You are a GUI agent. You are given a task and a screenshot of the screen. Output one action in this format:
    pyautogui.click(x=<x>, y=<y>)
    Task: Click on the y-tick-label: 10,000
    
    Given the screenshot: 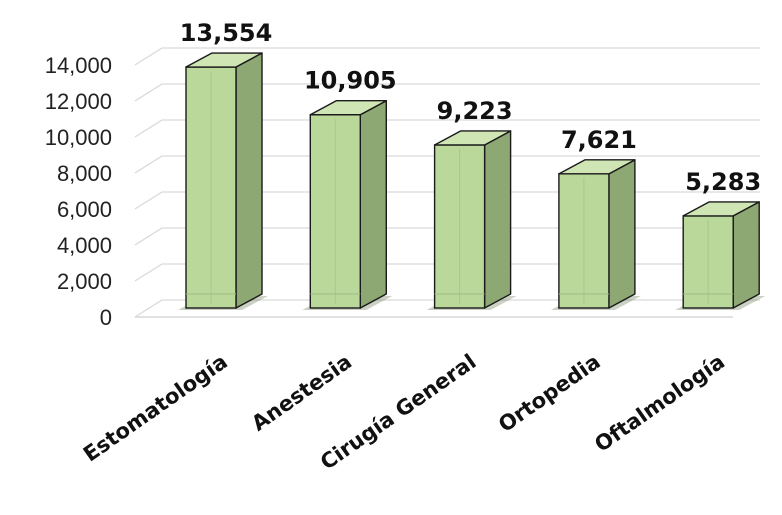 What is the action you would take?
    pyautogui.click(x=78, y=137)
    